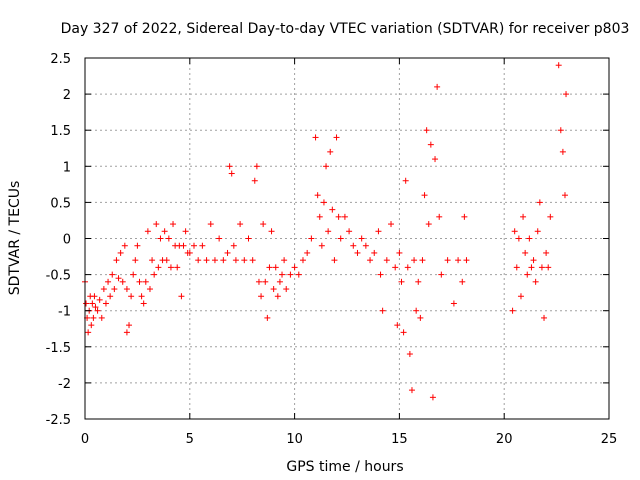 The image size is (640, 480). I want to click on x-tick-label: 10, so click(294, 439).